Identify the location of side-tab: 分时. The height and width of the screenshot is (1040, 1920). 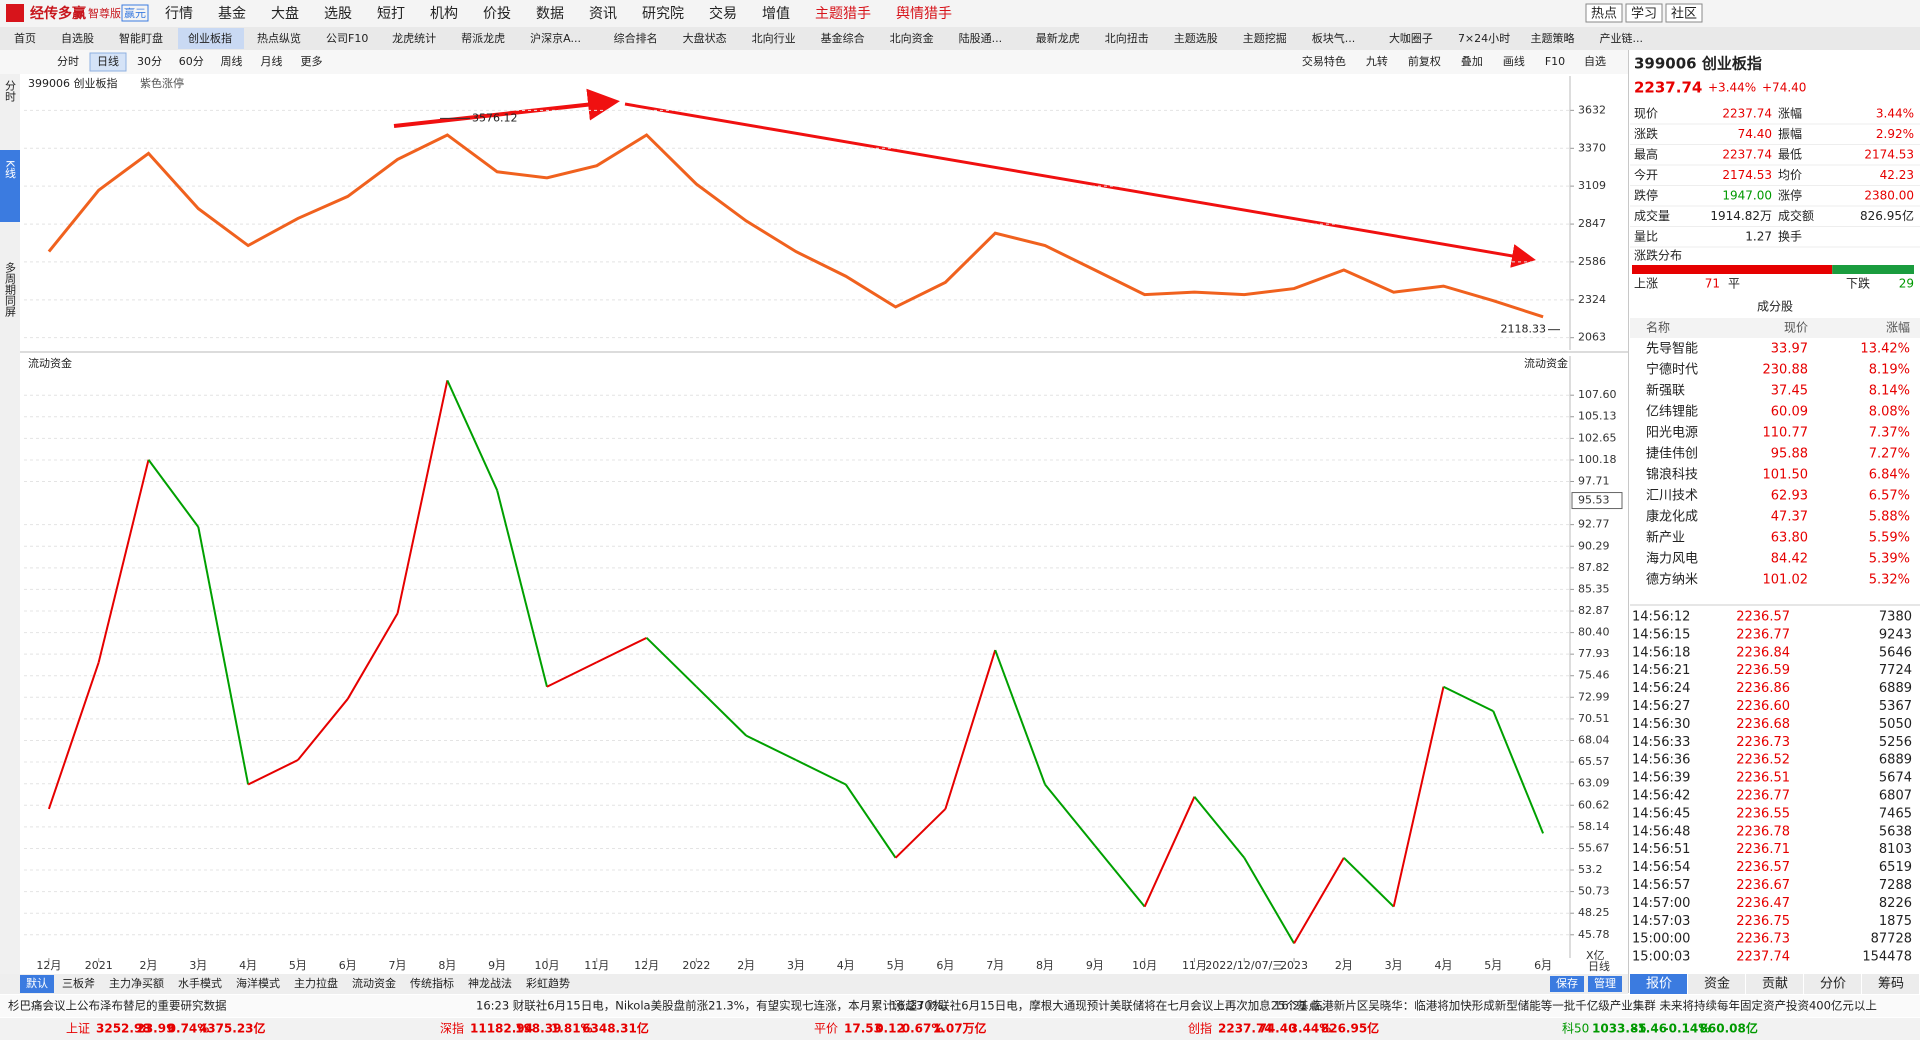
(10, 91).